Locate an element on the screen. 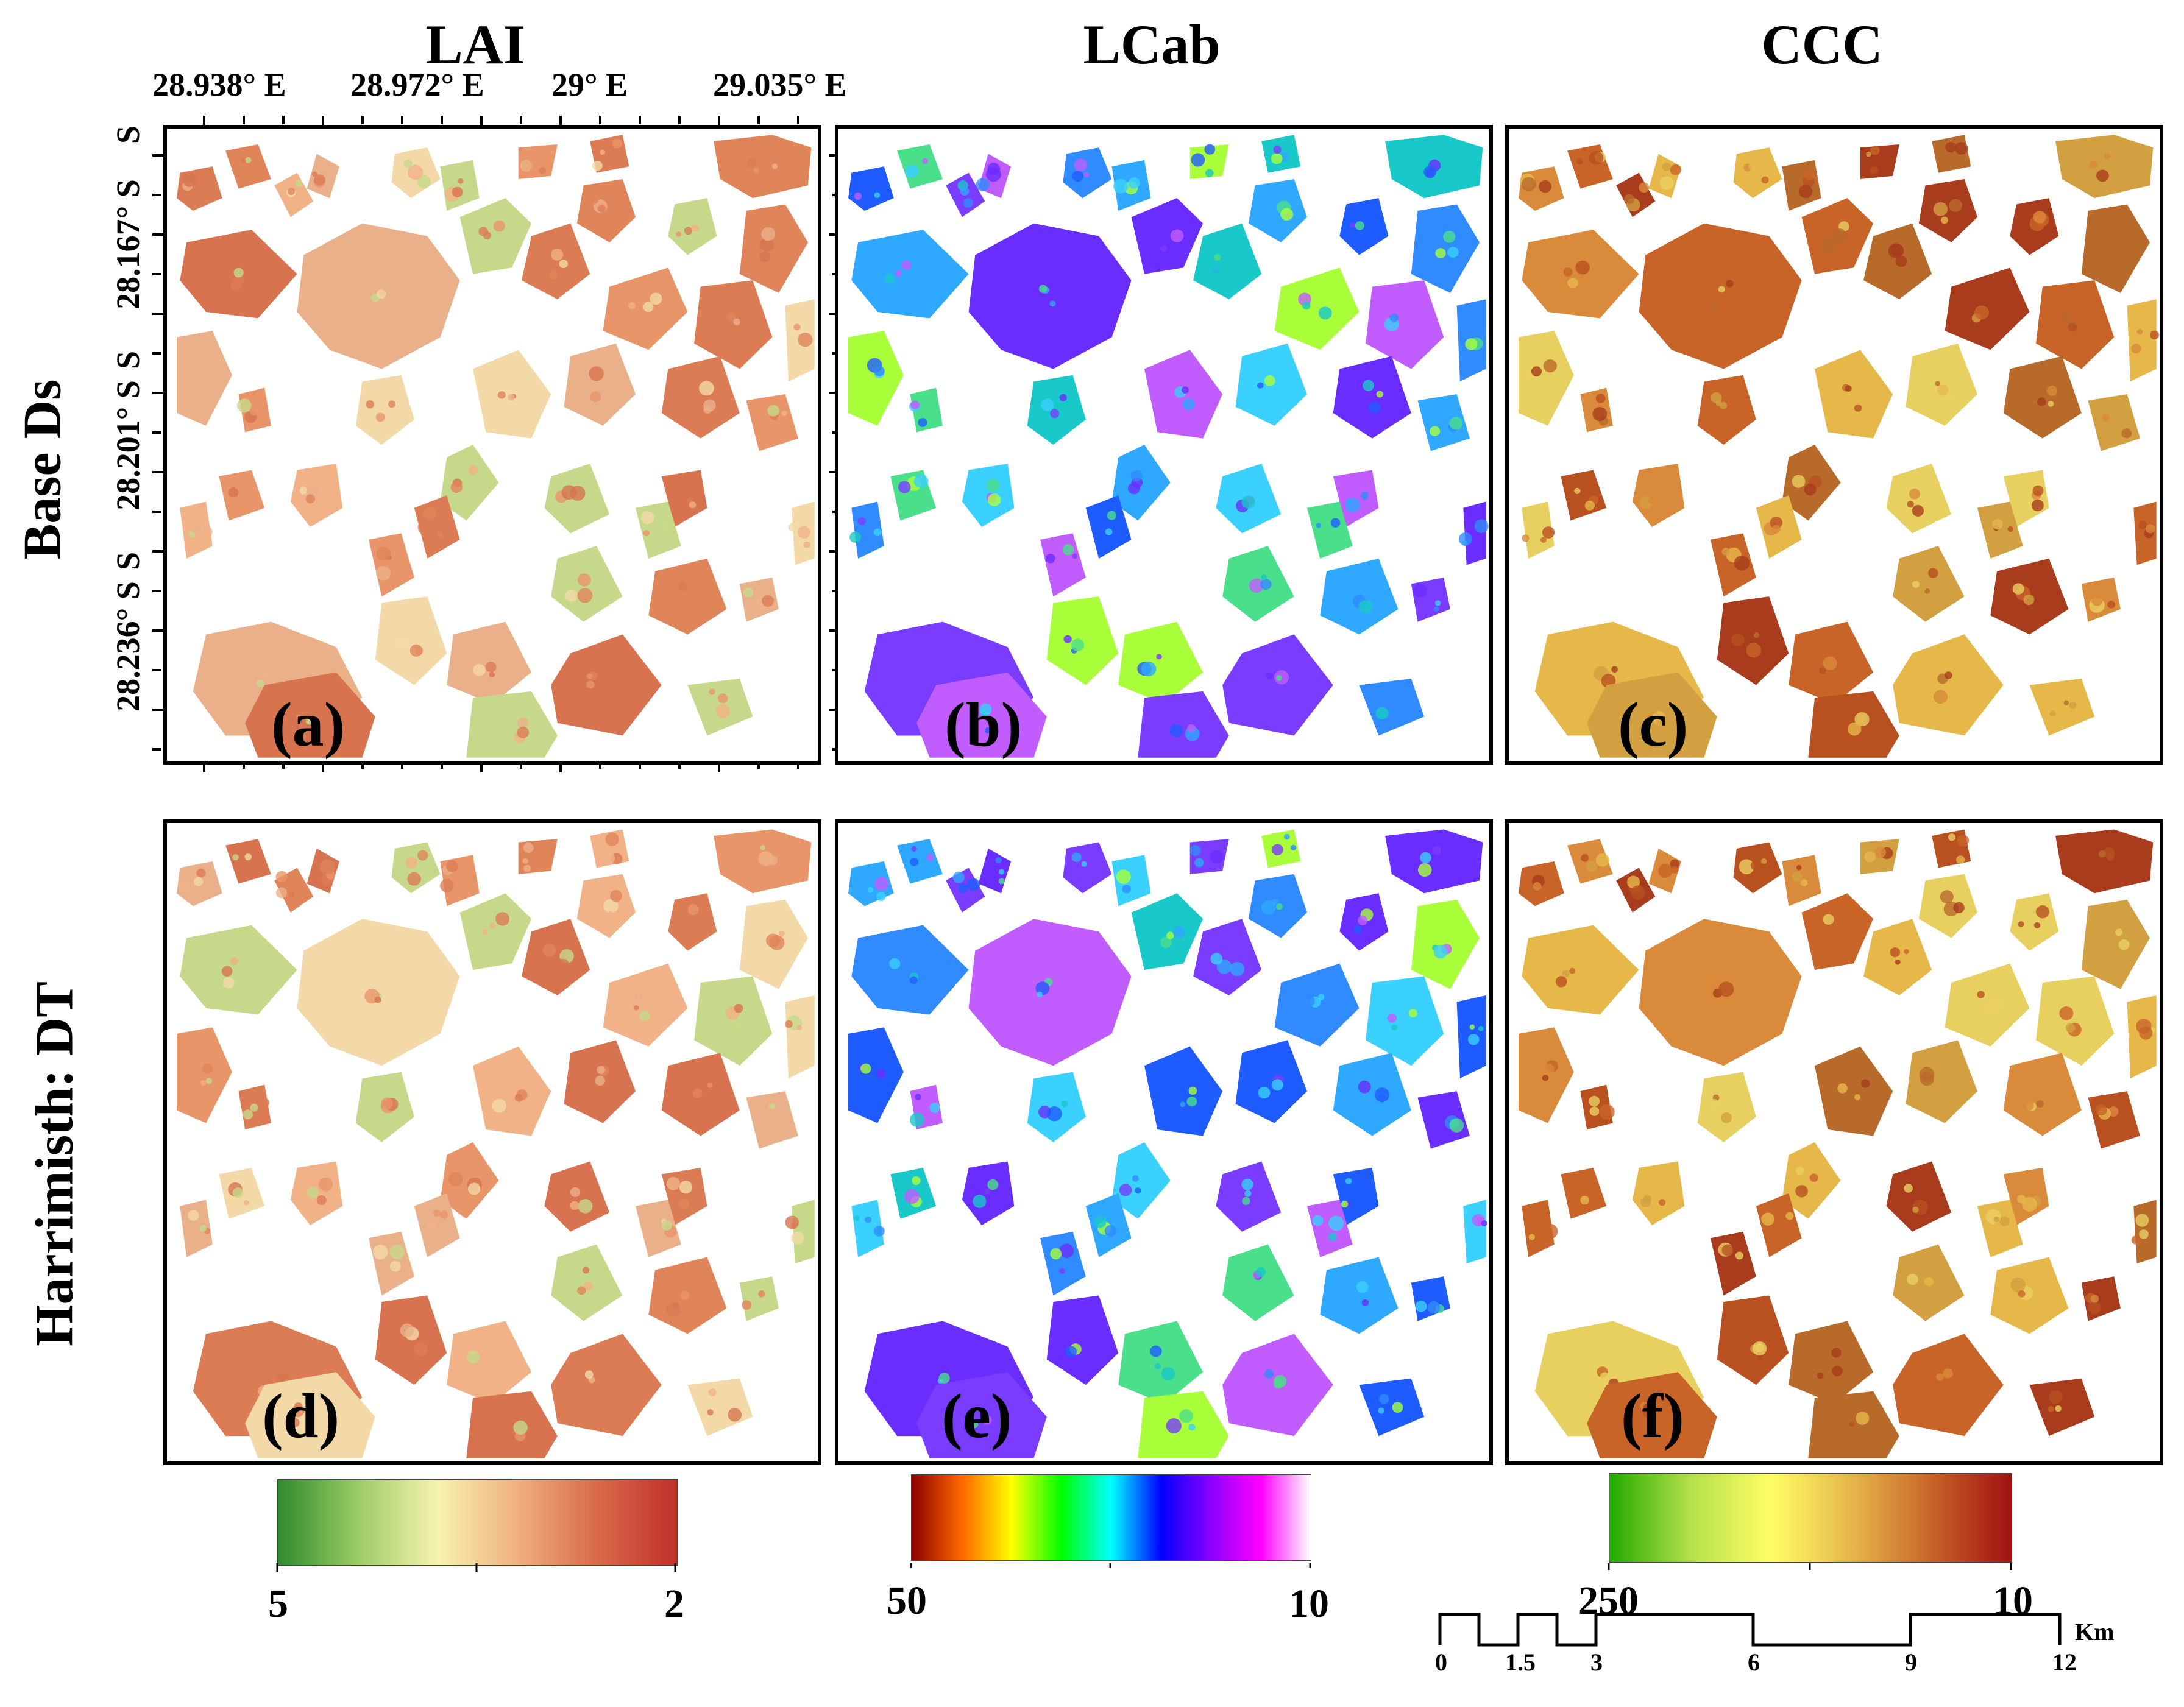  colorbar-lcab-max: 10 is located at coordinates (1309, 1604).